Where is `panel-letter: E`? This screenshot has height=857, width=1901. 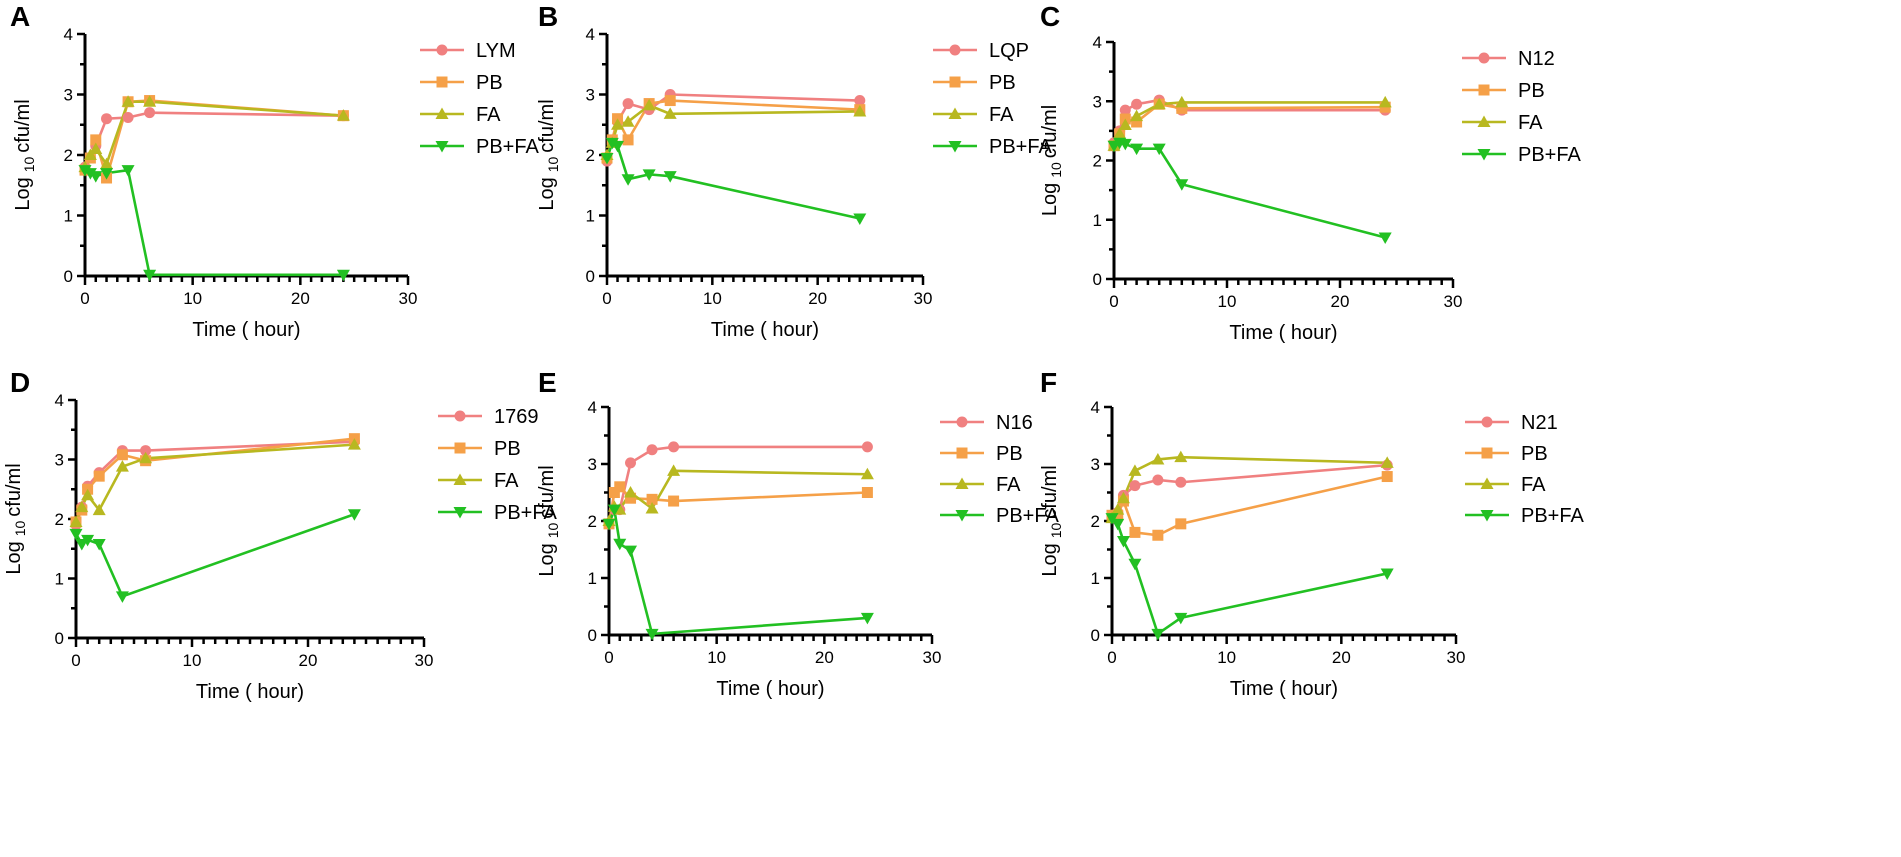
panel-letter: E is located at coordinates (547, 382).